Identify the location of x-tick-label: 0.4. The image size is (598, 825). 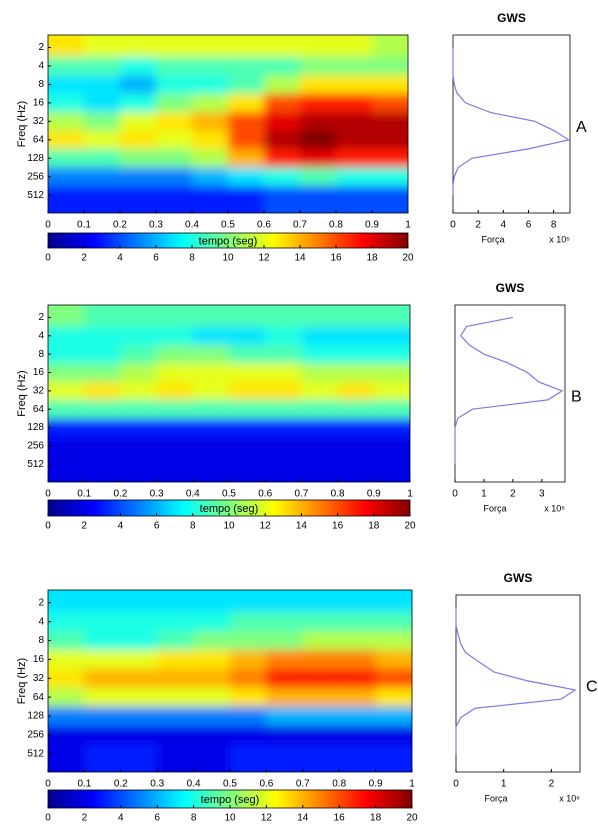
(194, 784).